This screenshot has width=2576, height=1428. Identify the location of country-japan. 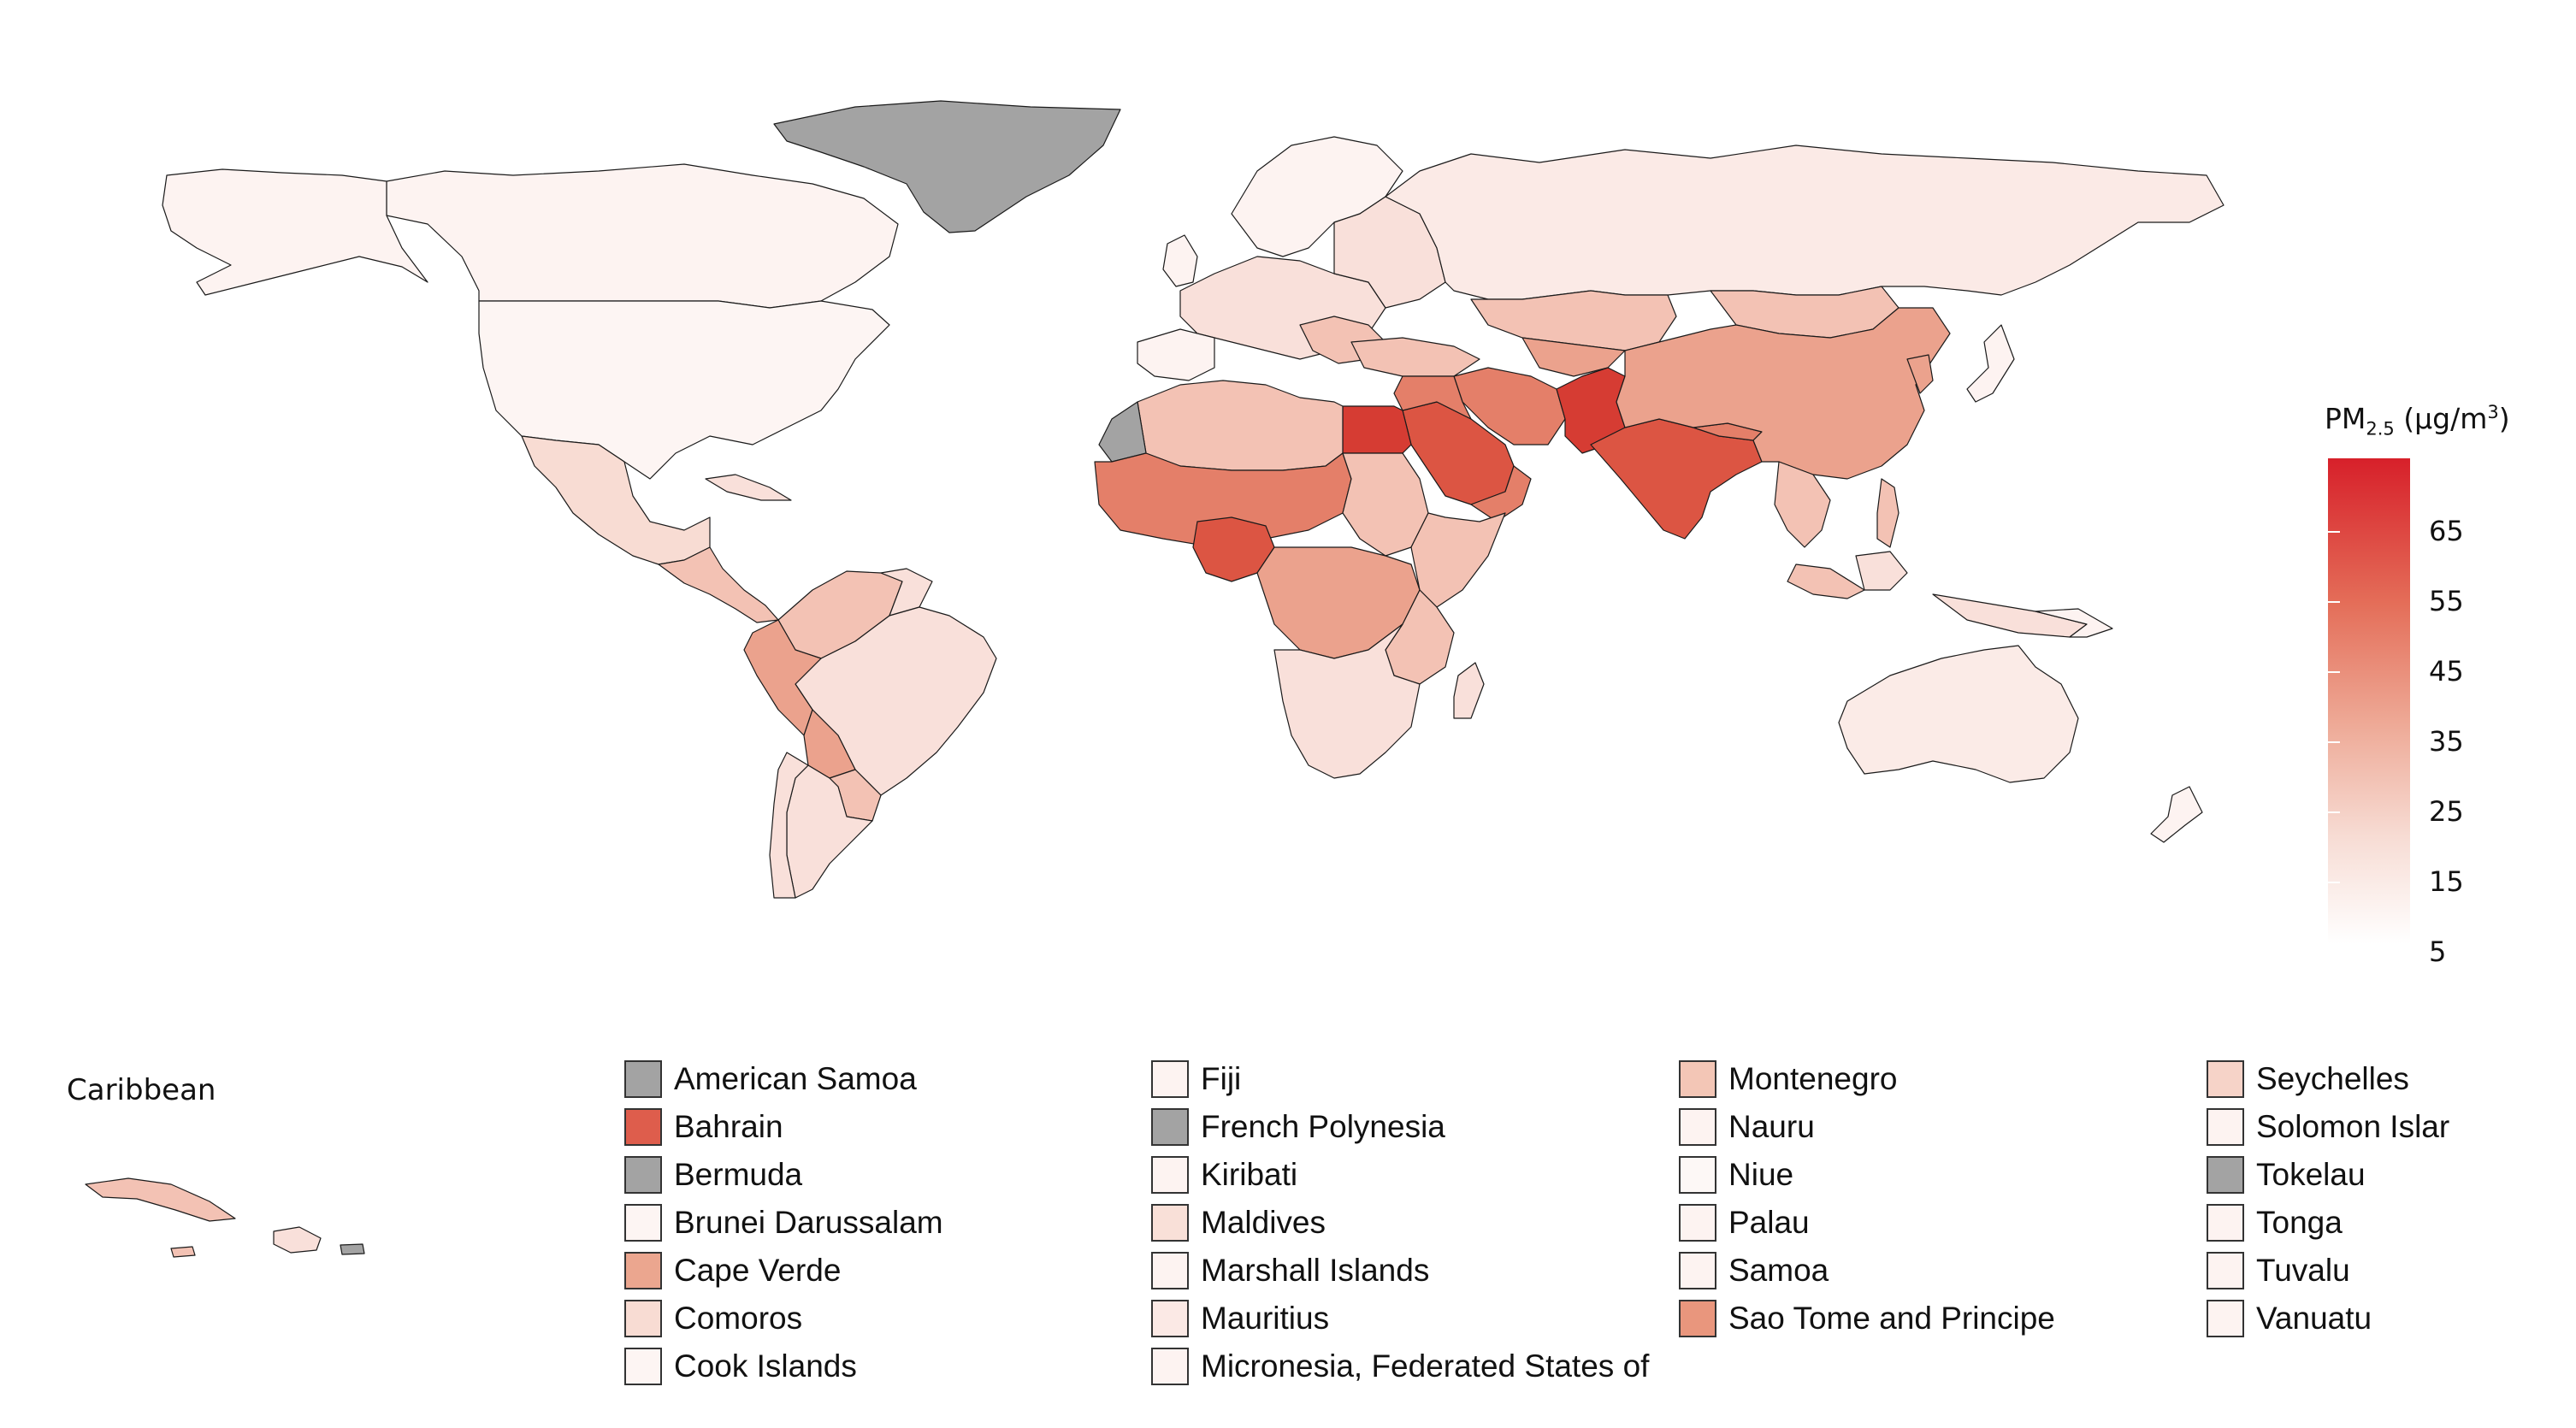
(1991, 363).